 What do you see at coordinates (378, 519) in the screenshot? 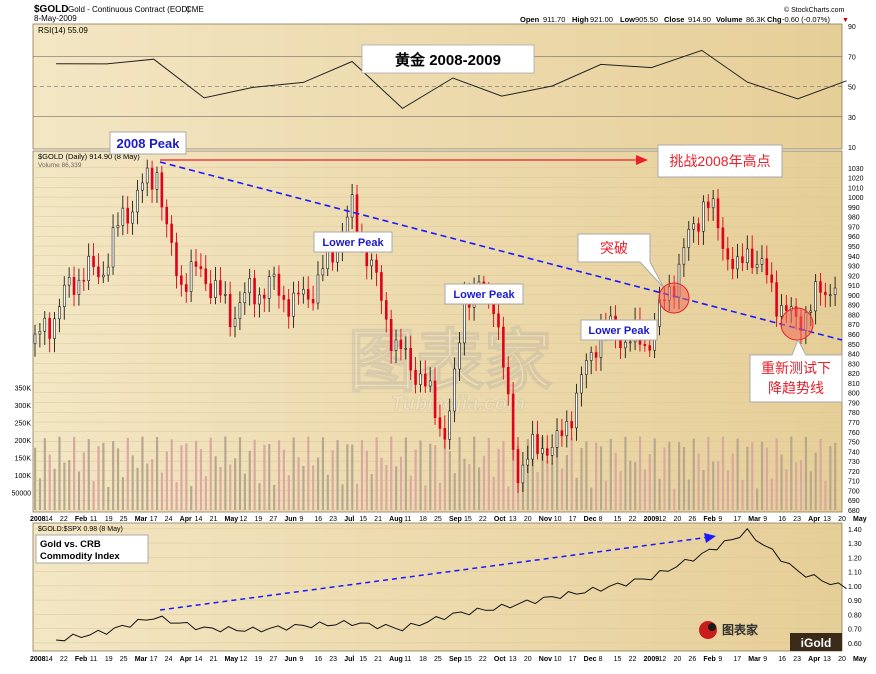
I see `x-axis-tick-label: 21` at bounding box center [378, 519].